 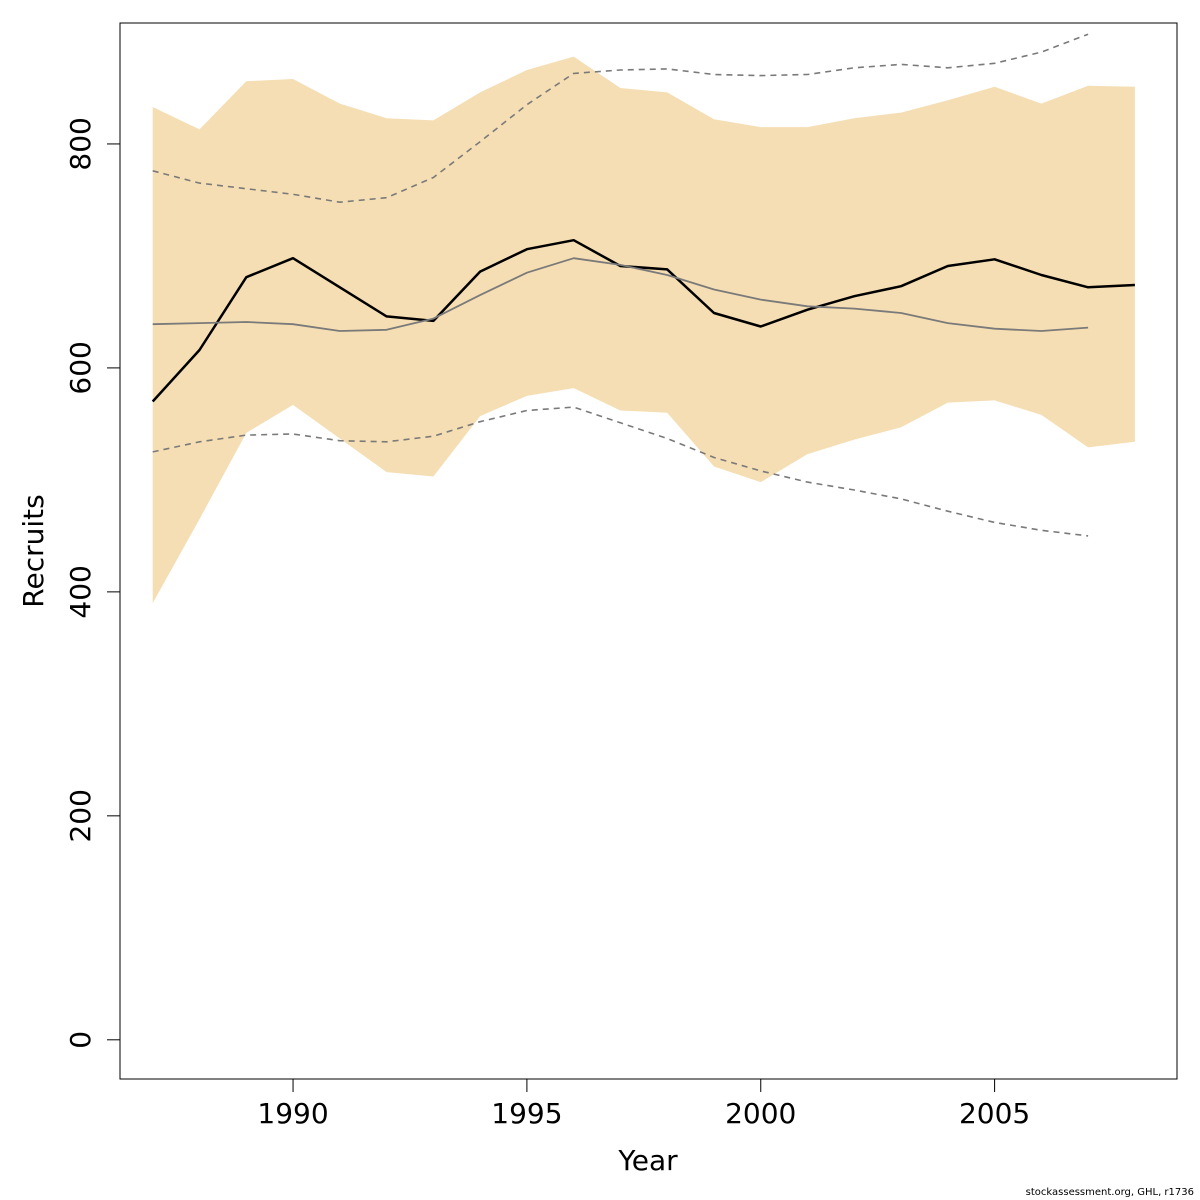 I want to click on lower-bound-line, so click(x=620, y=471).